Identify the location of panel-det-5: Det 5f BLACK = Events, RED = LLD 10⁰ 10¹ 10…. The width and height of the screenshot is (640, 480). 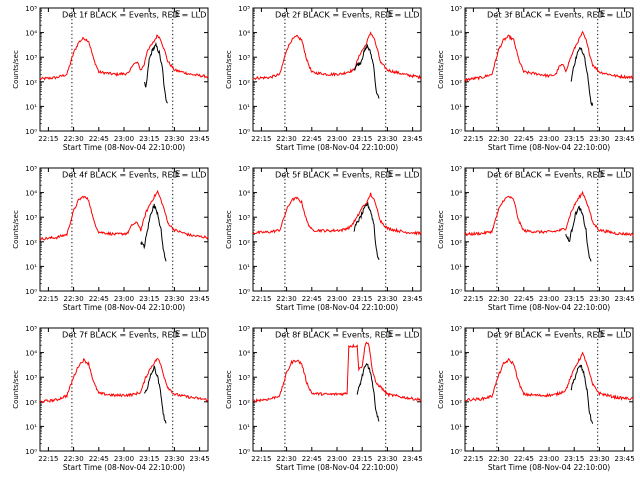
(324, 238).